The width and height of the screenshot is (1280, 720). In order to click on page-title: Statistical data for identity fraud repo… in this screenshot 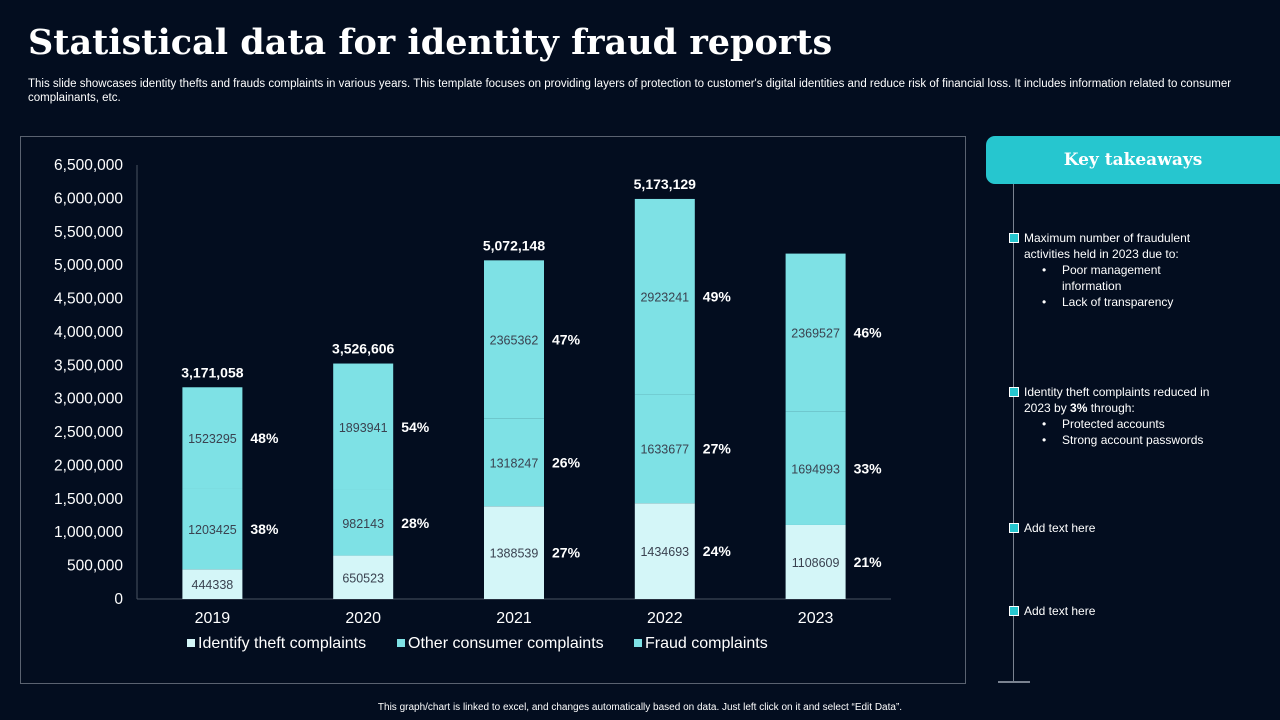, I will do `click(430, 42)`.